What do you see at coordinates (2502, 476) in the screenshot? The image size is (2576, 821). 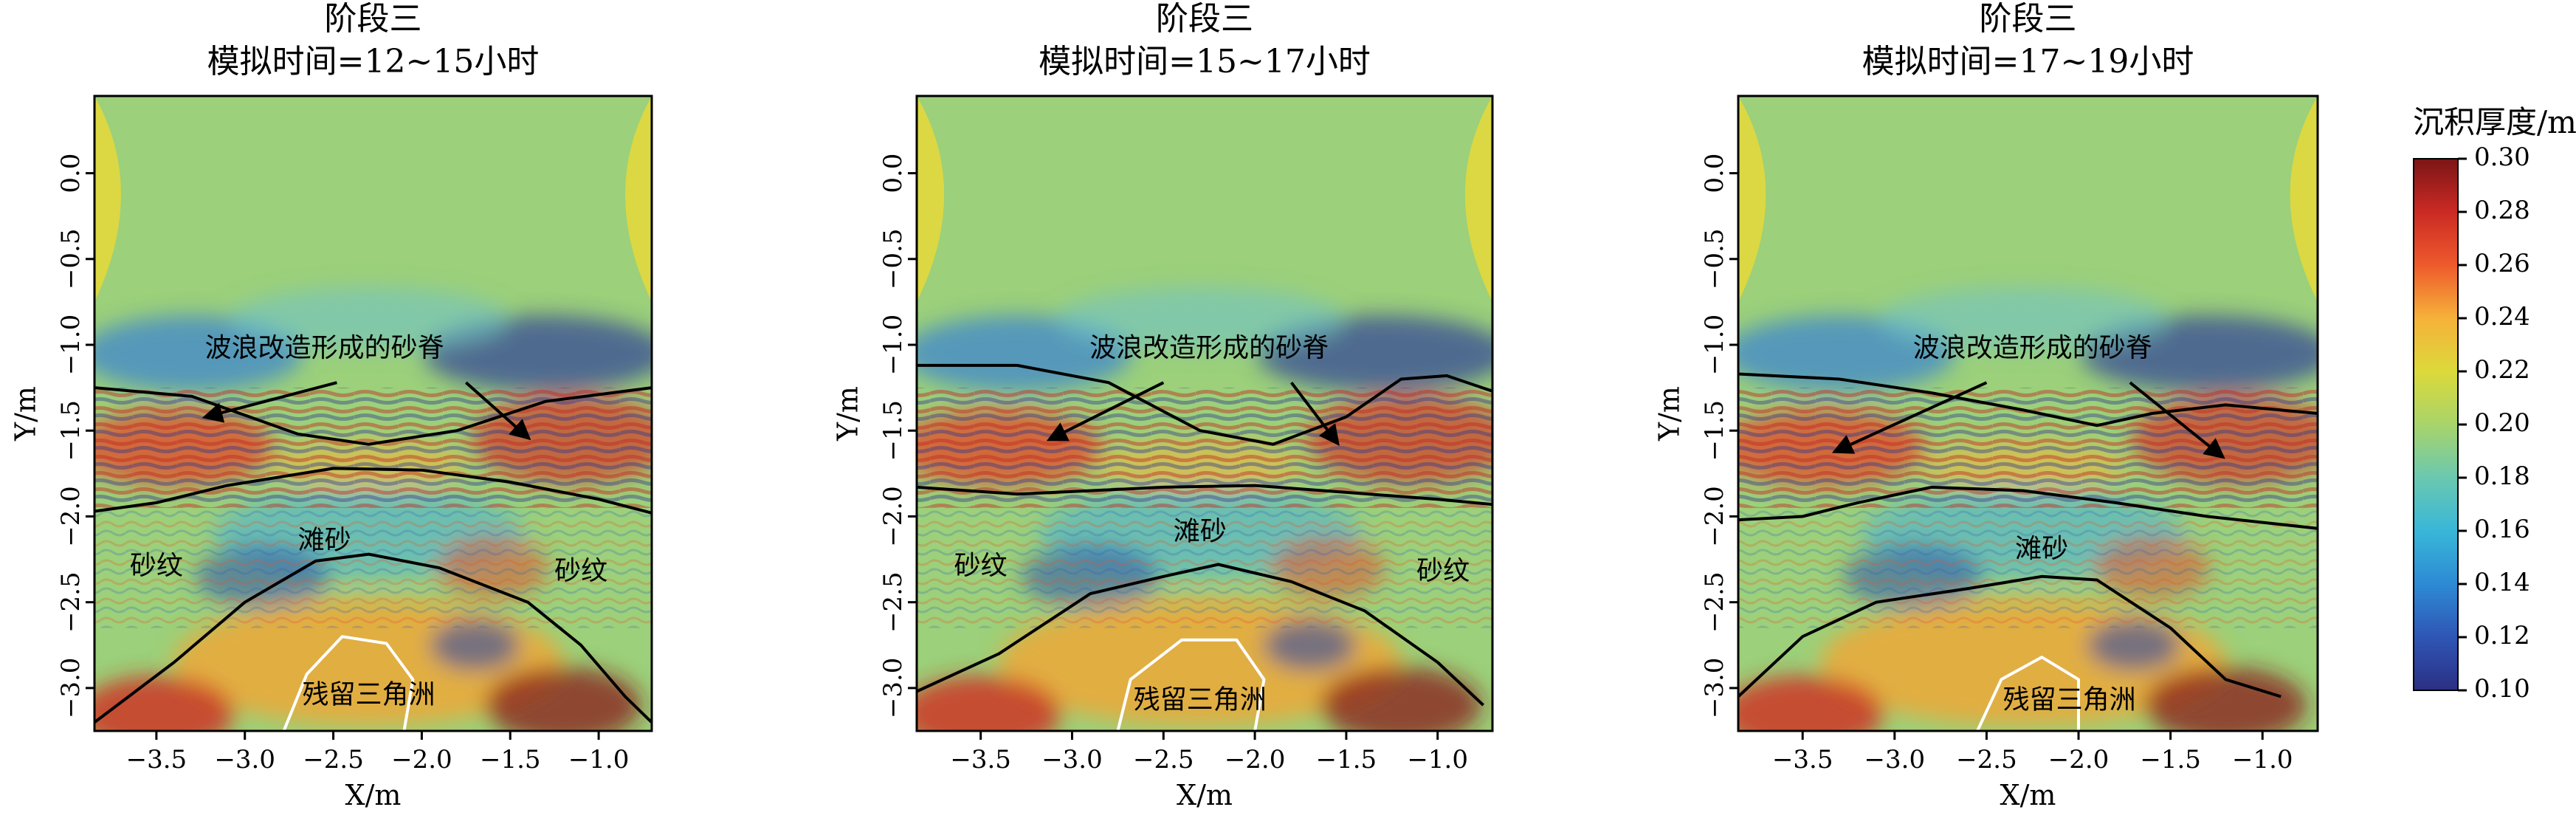 I see `colorbar-tick-label: 0.18` at bounding box center [2502, 476].